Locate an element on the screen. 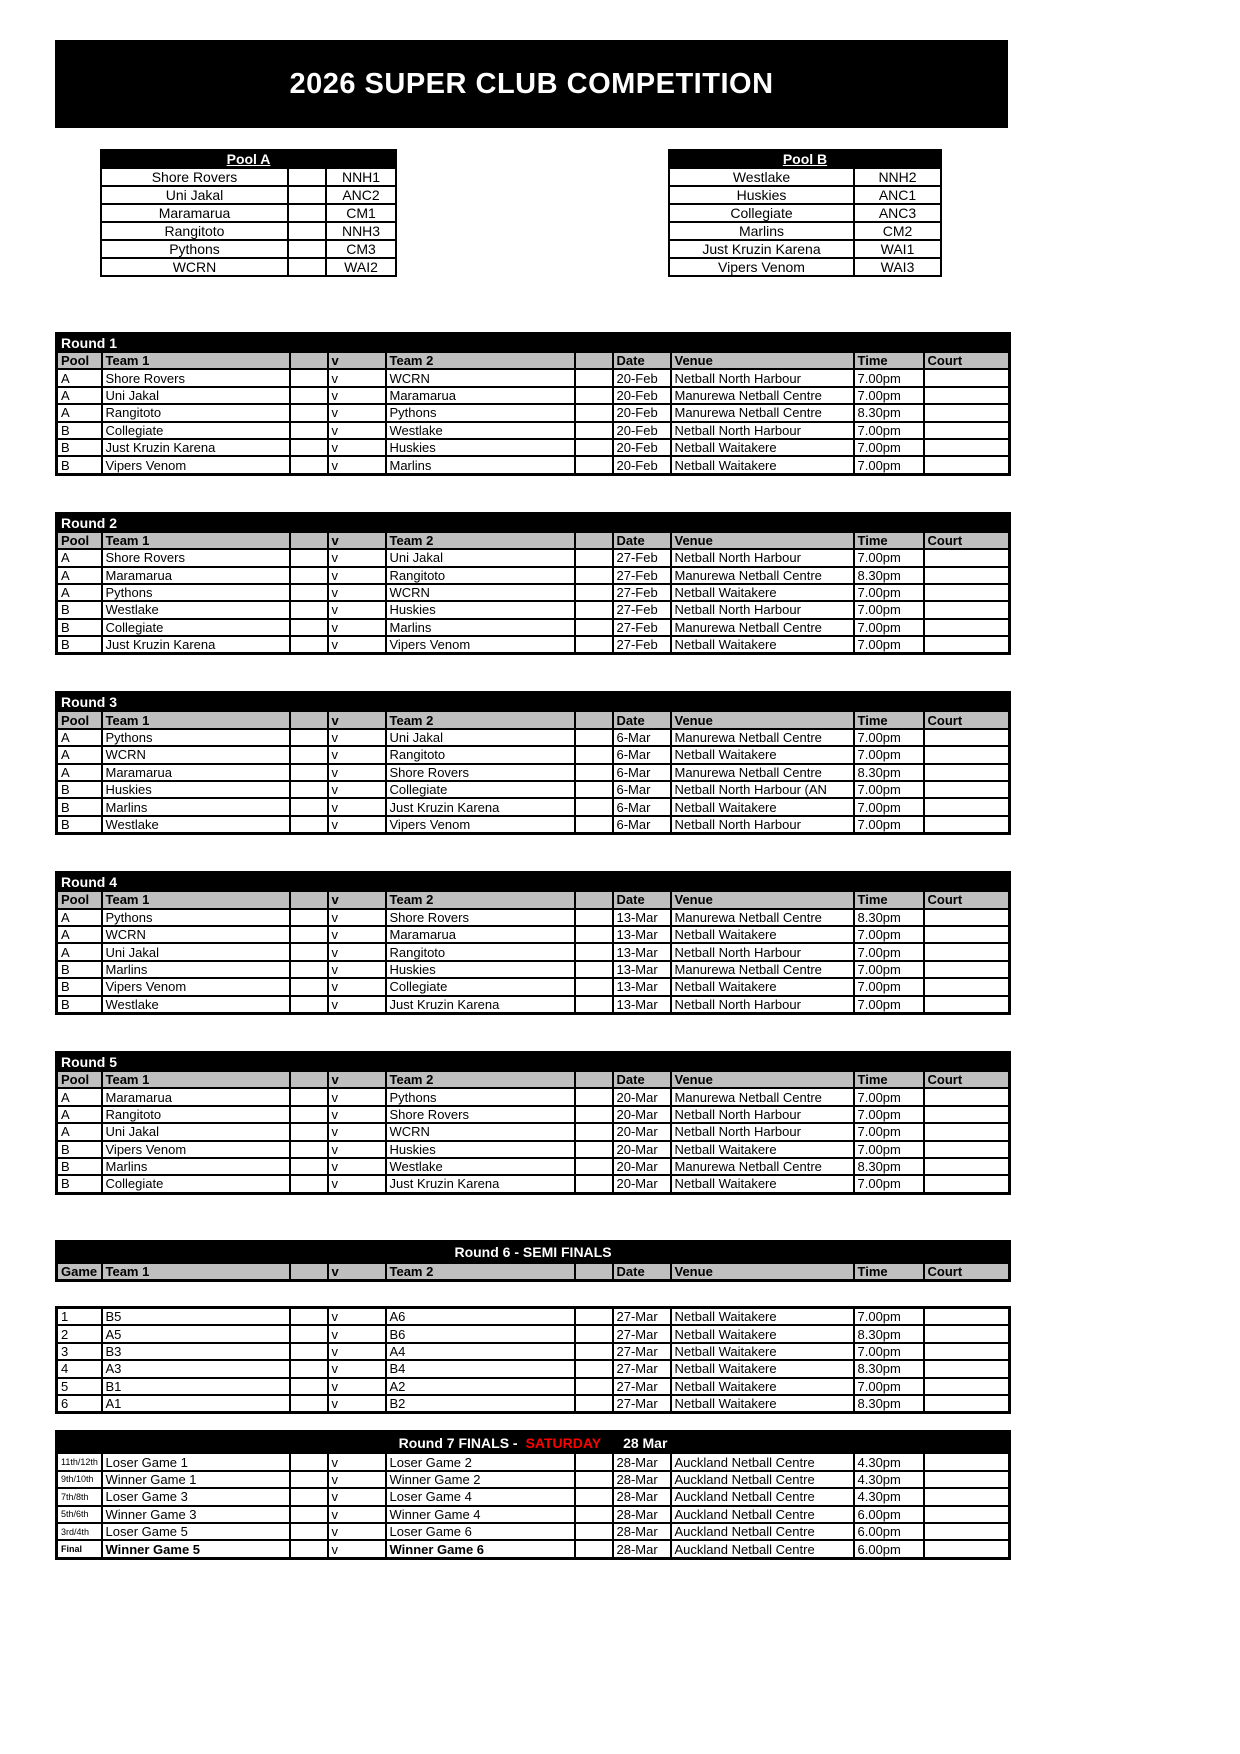  team1-cell: Westlake is located at coordinates (195, 610).